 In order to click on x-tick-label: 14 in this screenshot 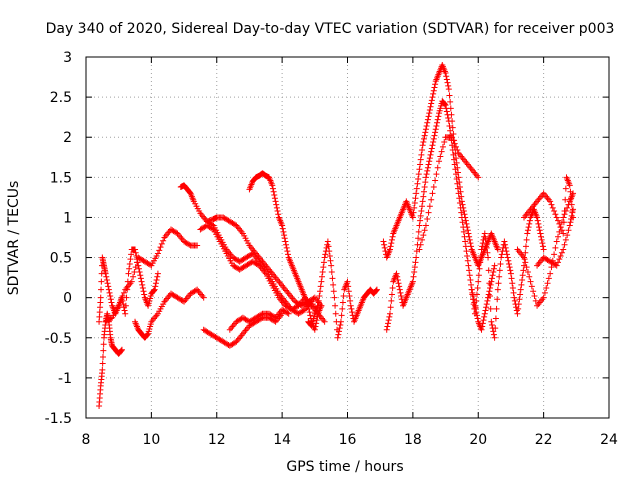, I will do `click(282, 440)`.